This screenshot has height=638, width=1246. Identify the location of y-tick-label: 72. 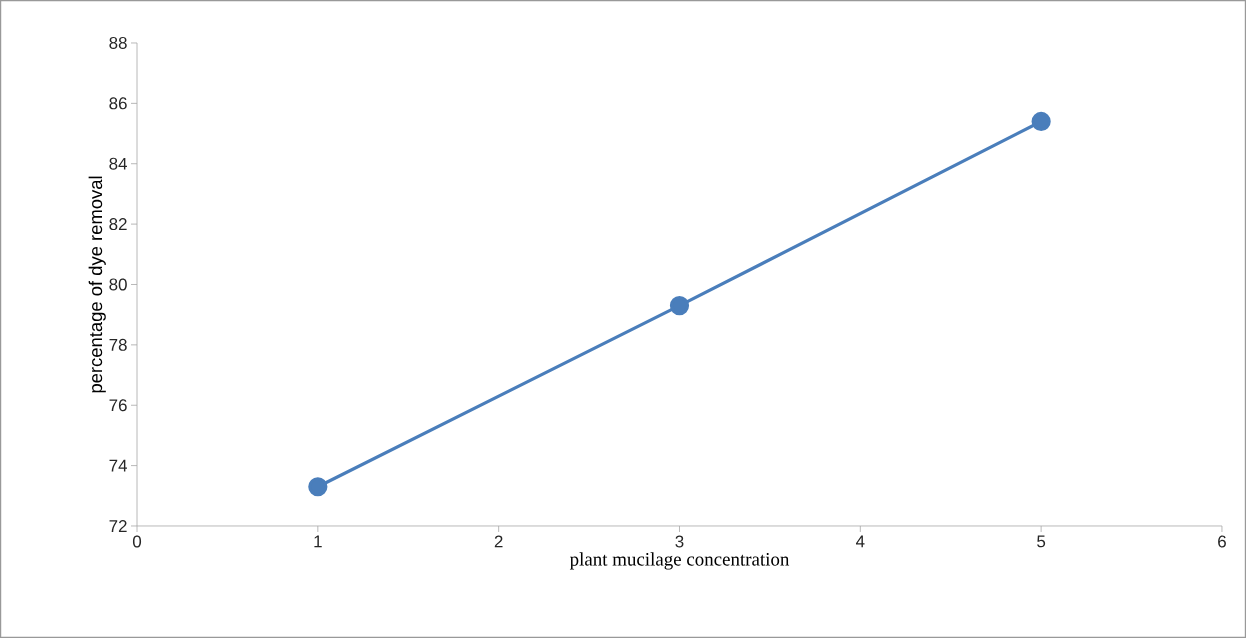
(118, 526).